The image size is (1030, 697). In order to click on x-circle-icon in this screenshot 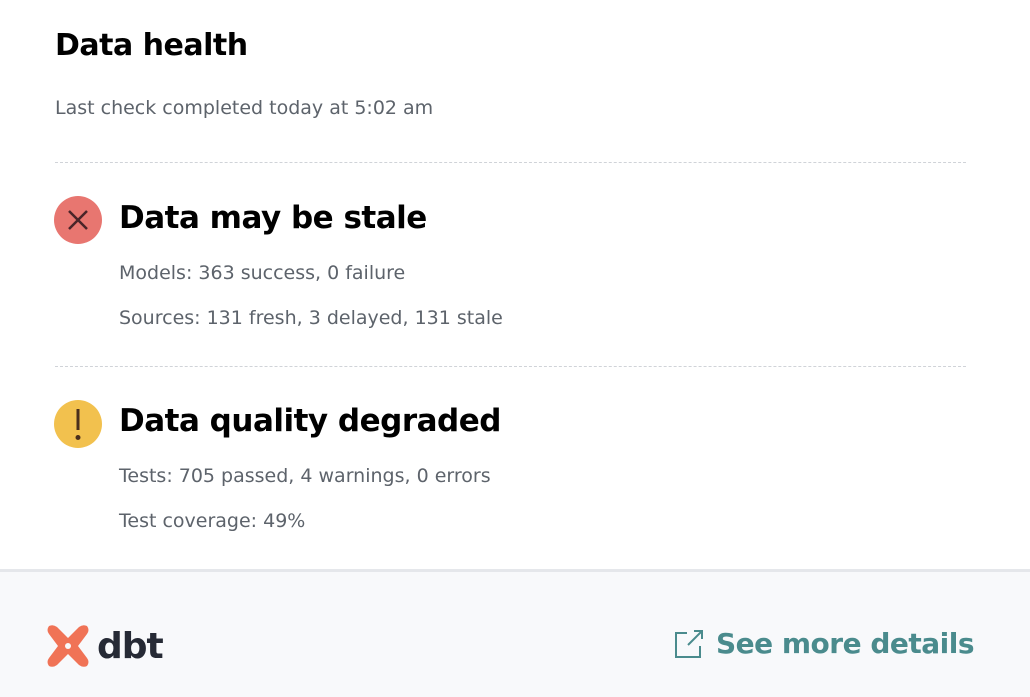, I will do `click(78, 220)`.